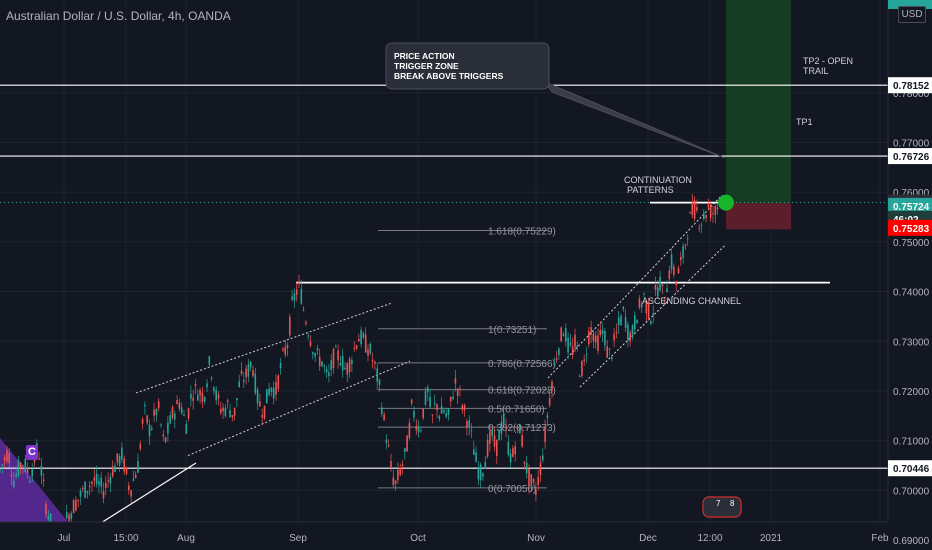  Describe the element at coordinates (32, 452) in the screenshot. I see `events-c-badge: C` at that location.